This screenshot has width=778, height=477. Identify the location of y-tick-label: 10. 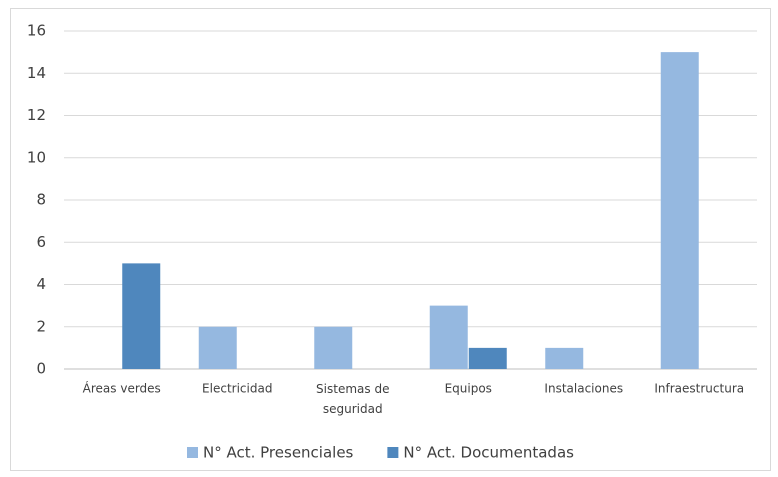
(36, 157).